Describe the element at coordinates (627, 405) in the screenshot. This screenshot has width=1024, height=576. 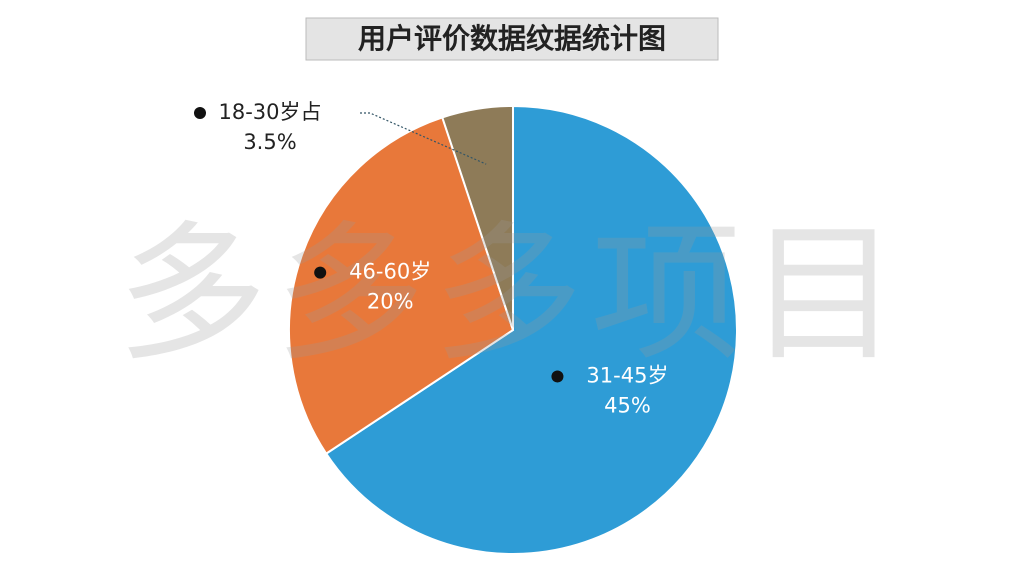
I see `value-label: 45%` at that location.